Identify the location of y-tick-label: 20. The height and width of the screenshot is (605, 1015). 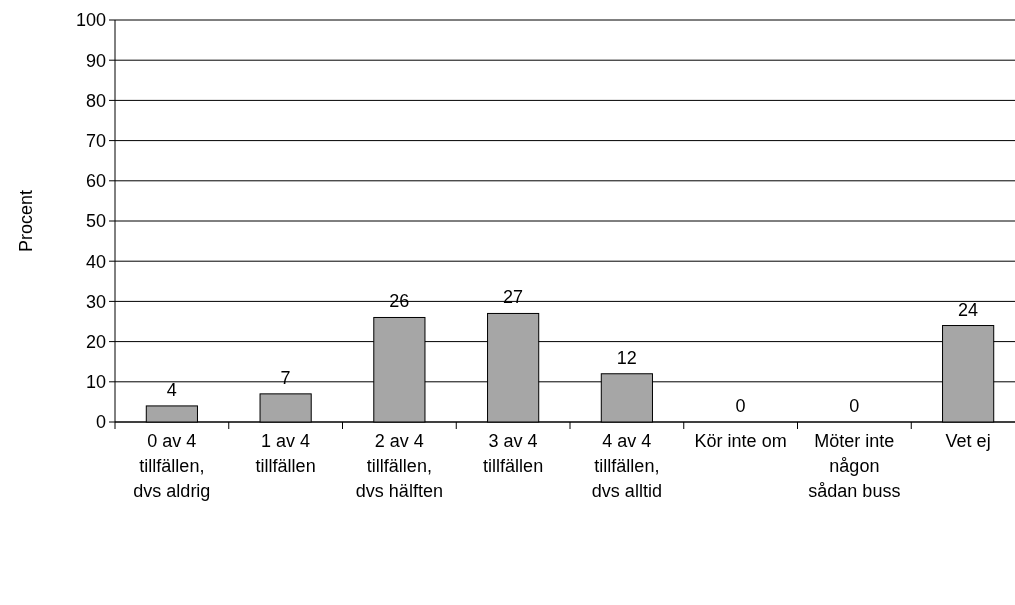
(95, 341).